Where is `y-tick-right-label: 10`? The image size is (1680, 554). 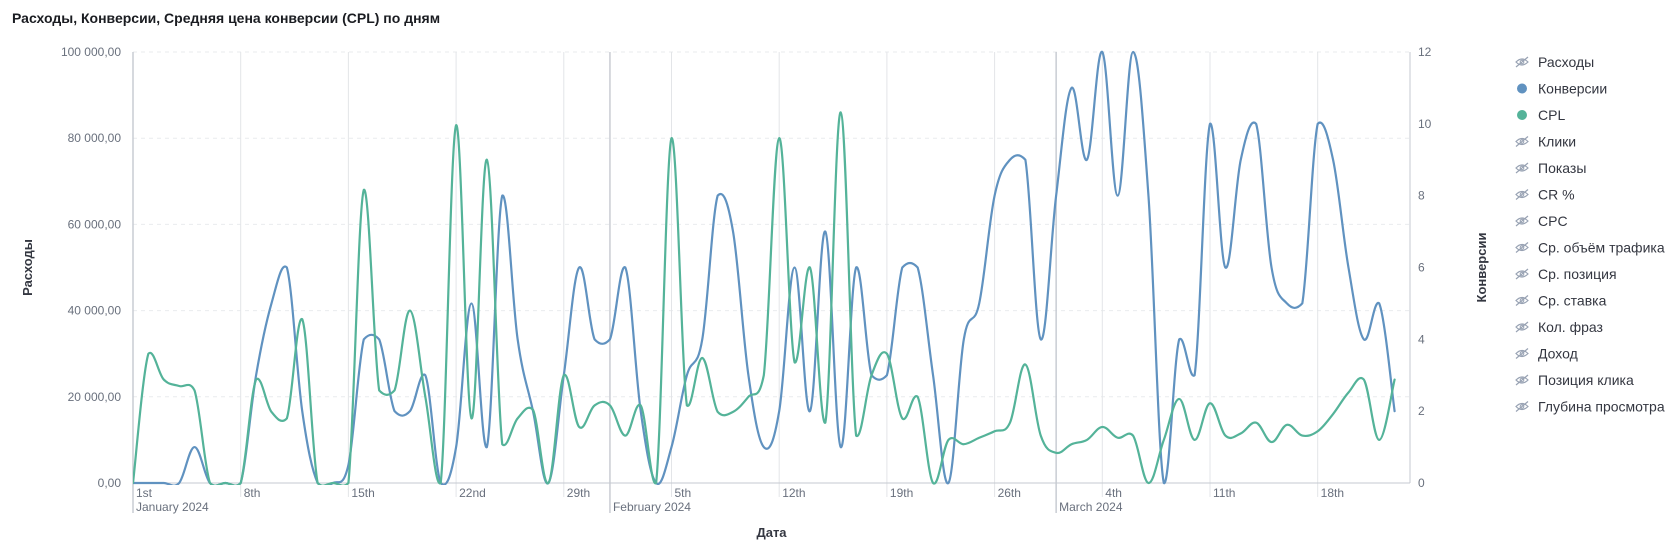
y-tick-right-label: 10 is located at coordinates (1425, 124).